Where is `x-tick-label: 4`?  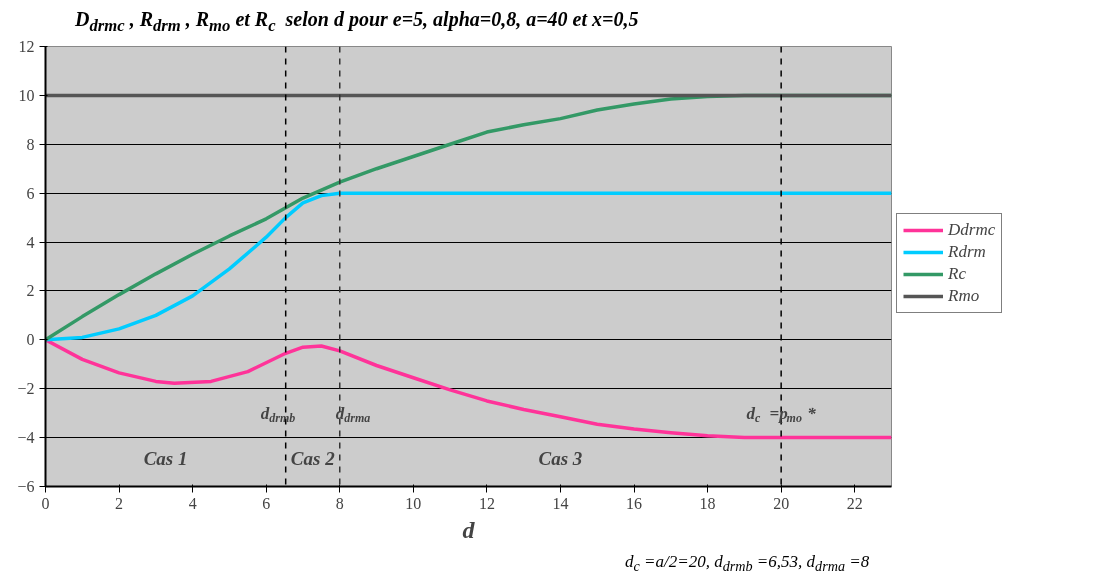 x-tick-label: 4 is located at coordinates (192, 503).